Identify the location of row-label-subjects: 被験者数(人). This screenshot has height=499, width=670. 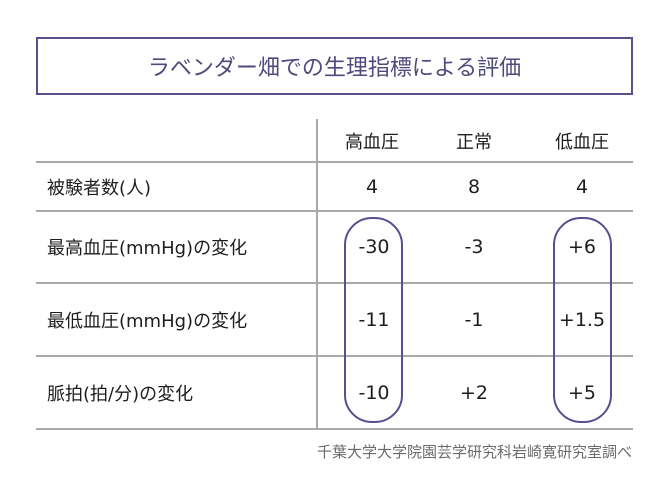
(99, 188).